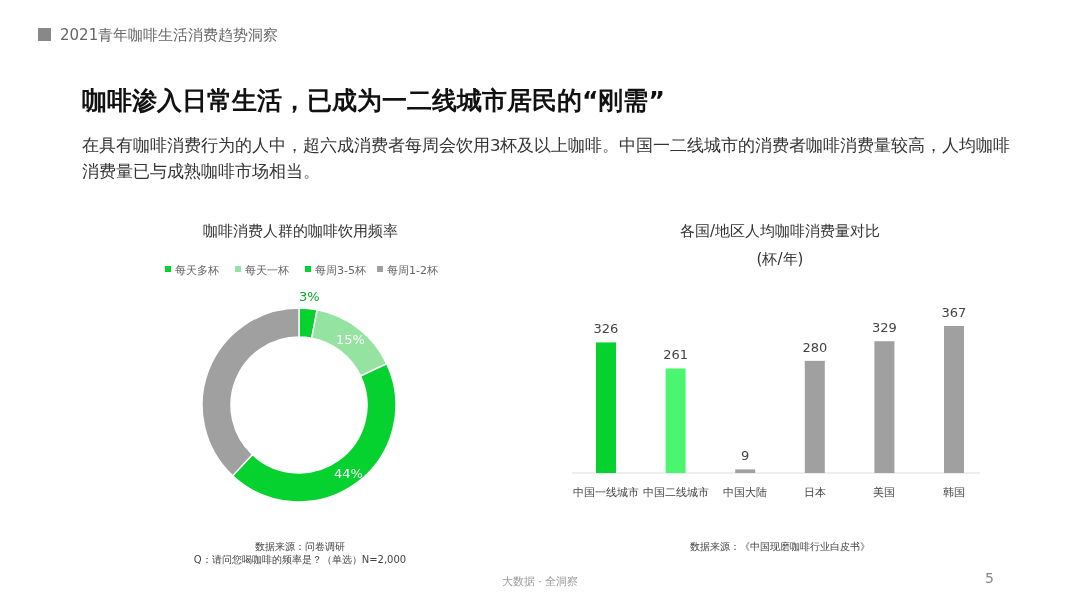 This screenshot has height=608, width=1080. I want to click on data-label: 15%, so click(350, 339).